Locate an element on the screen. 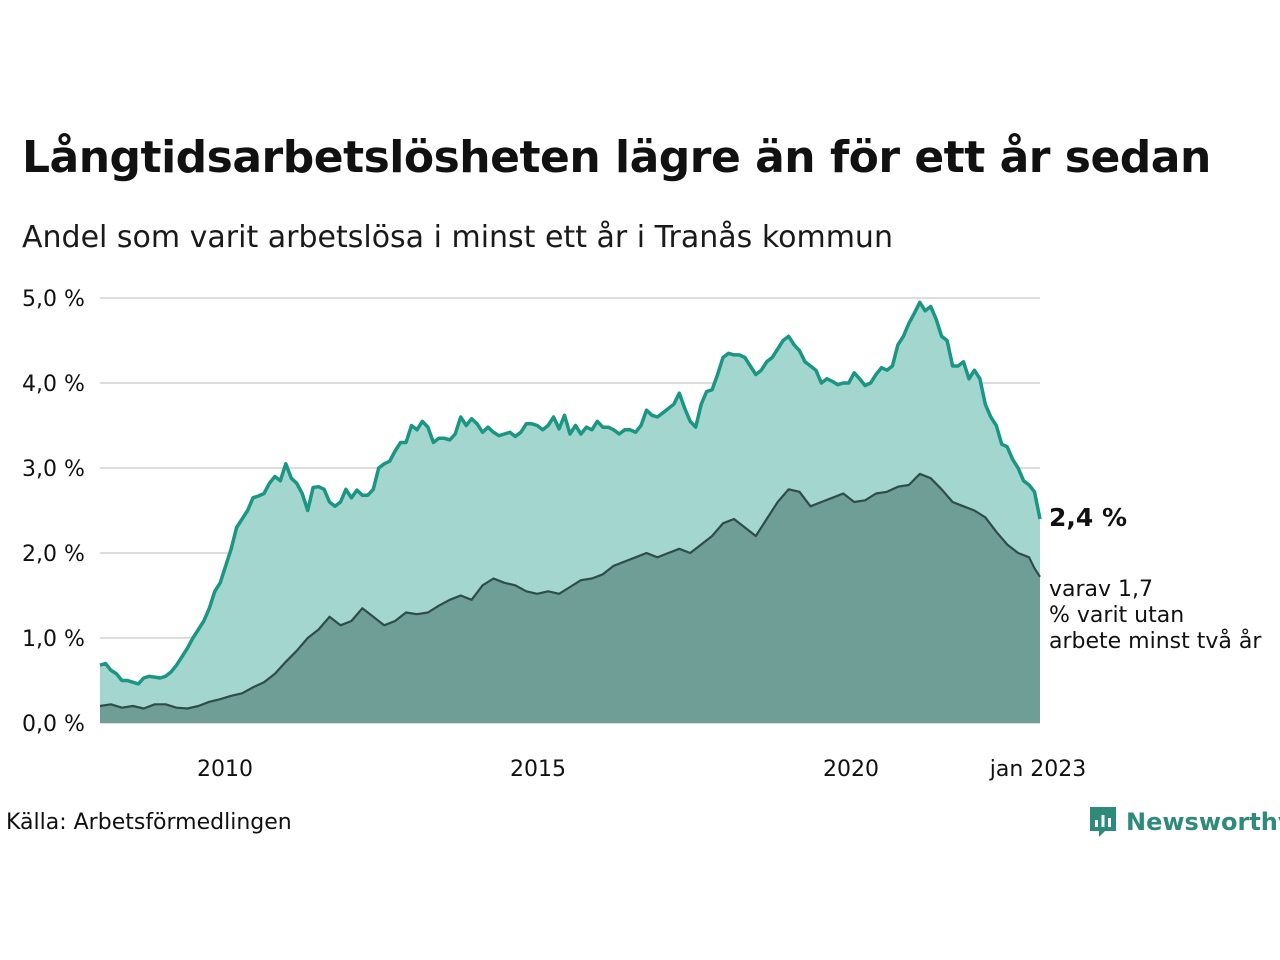  y-tick-label-2: 2,0 % is located at coordinates (53, 554).